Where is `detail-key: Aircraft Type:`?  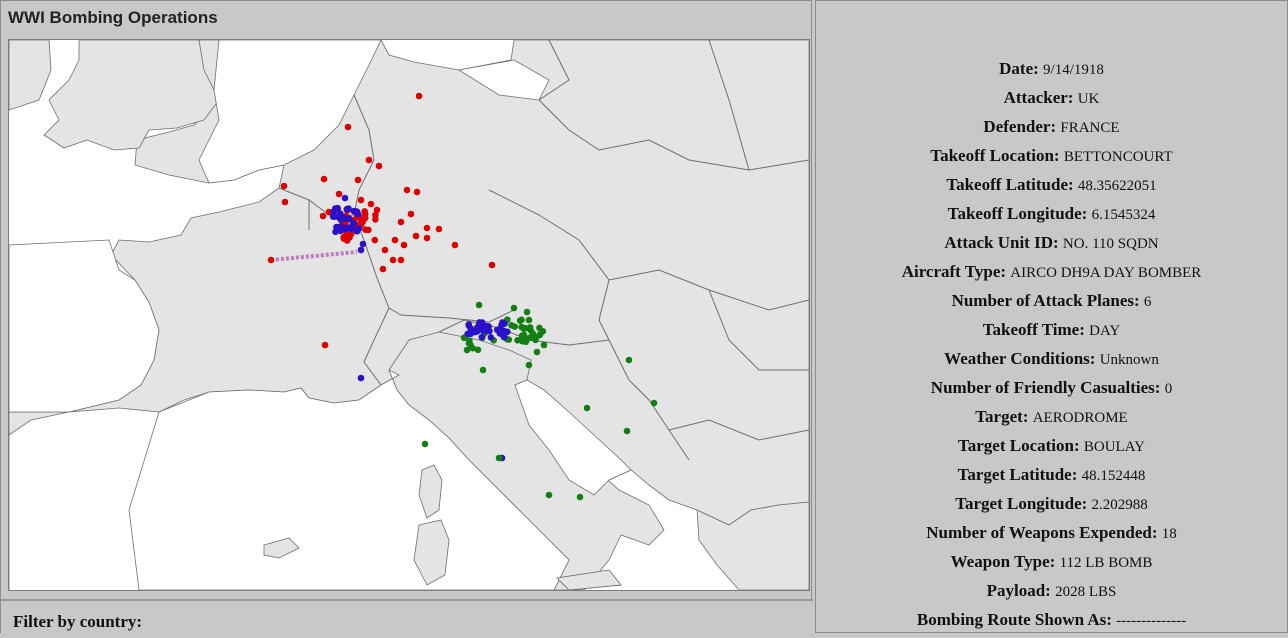 detail-key: Aircraft Type: is located at coordinates (954, 271).